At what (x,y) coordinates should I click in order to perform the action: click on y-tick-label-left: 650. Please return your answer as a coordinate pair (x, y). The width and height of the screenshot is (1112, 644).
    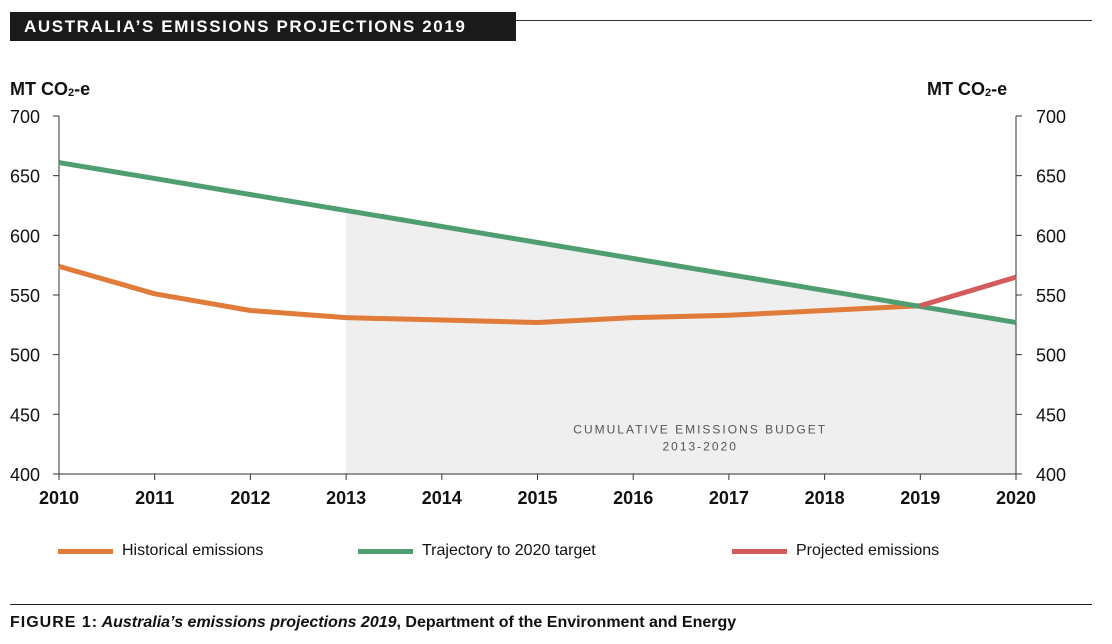
    Looking at the image, I should click on (25, 177).